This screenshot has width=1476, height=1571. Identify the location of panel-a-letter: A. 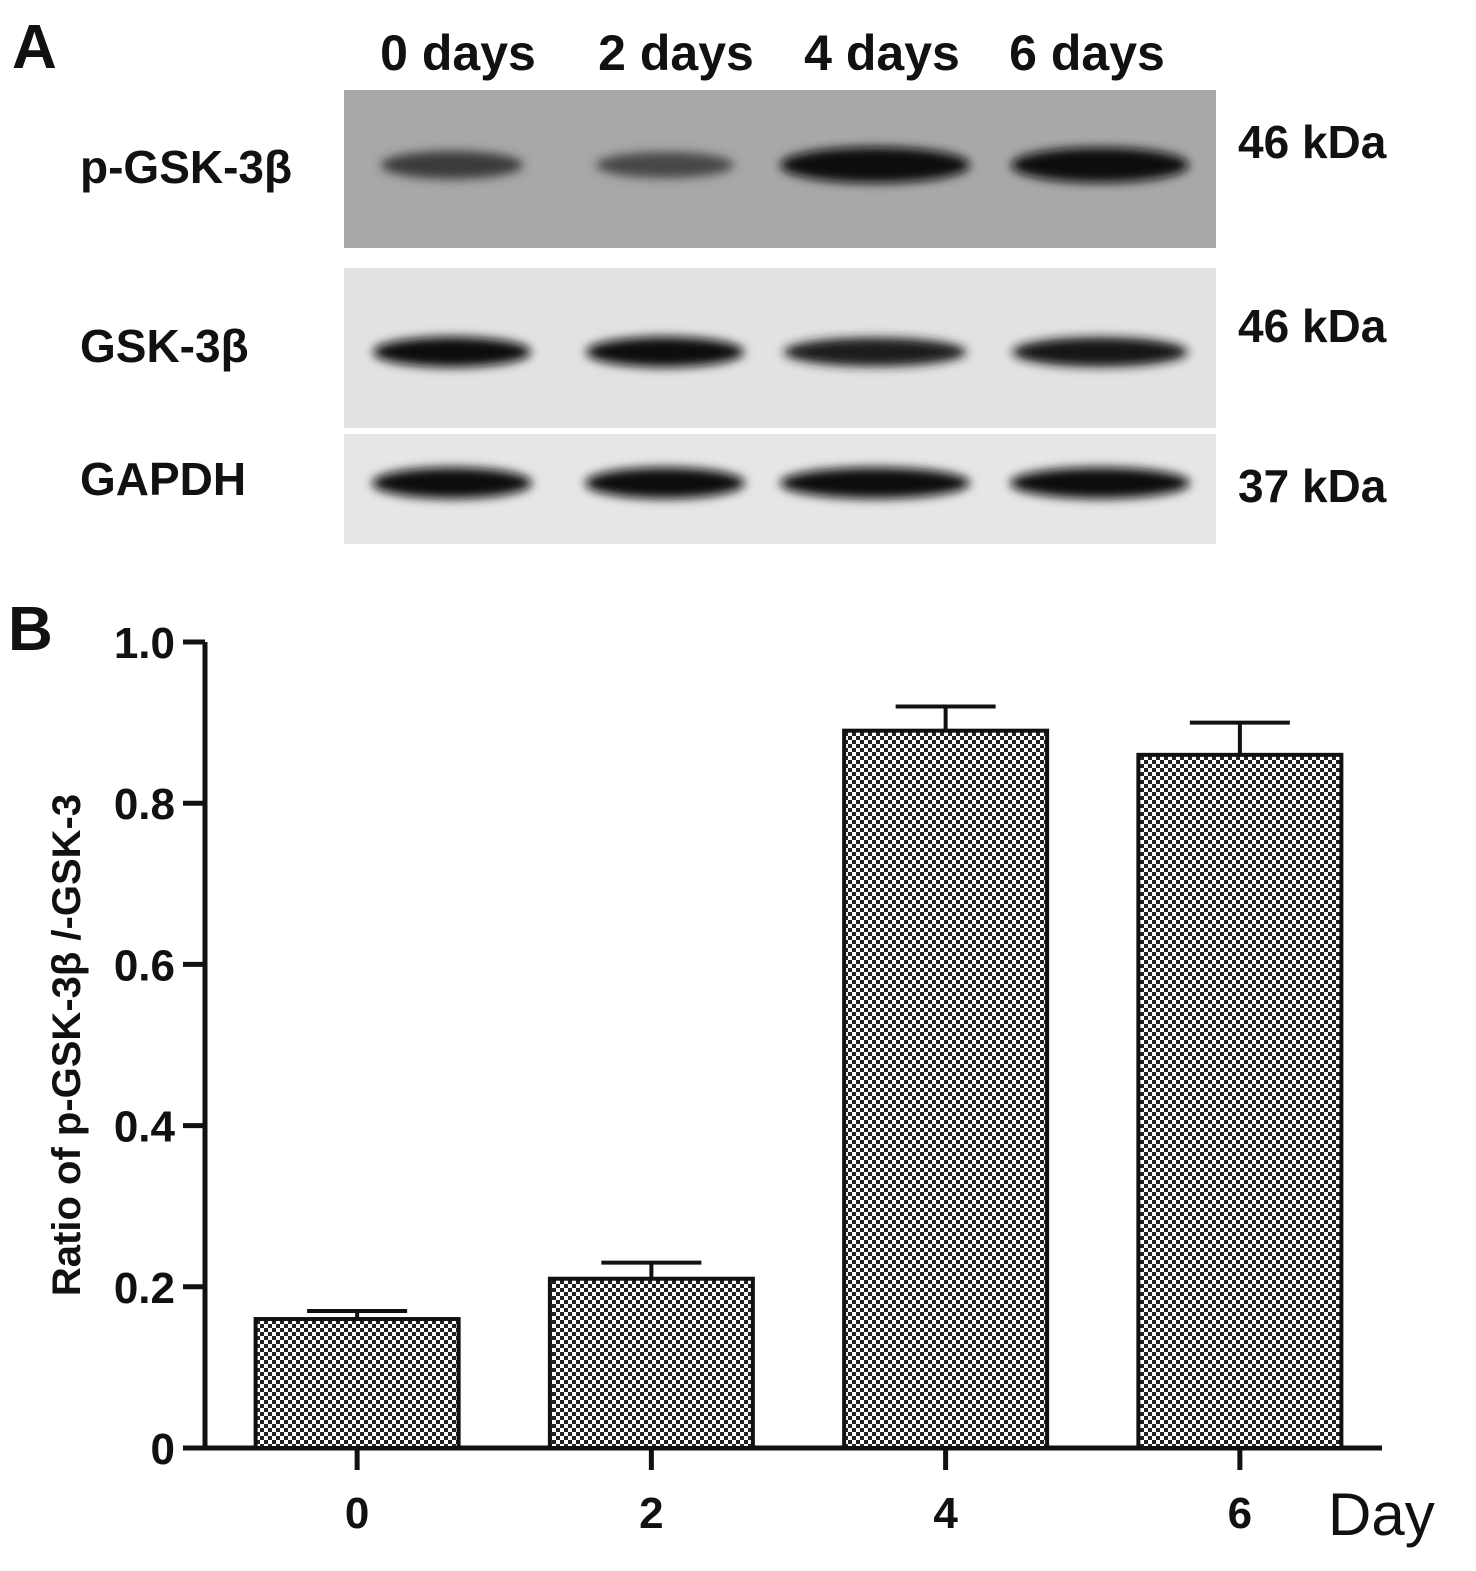
(34, 47).